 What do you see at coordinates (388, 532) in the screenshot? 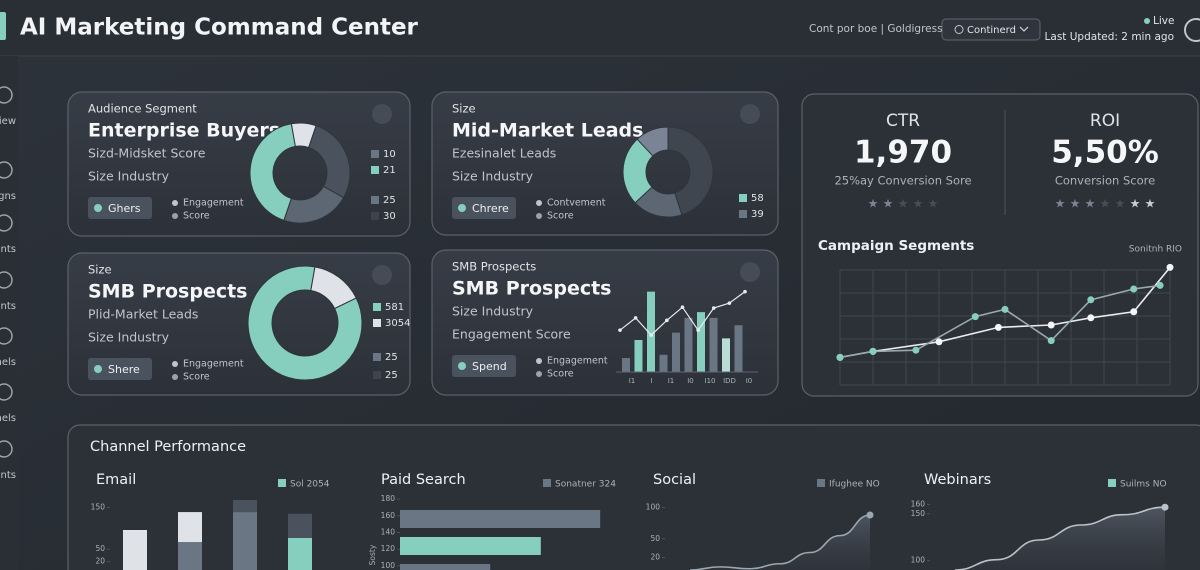
I see `y-tick-label: 140` at bounding box center [388, 532].